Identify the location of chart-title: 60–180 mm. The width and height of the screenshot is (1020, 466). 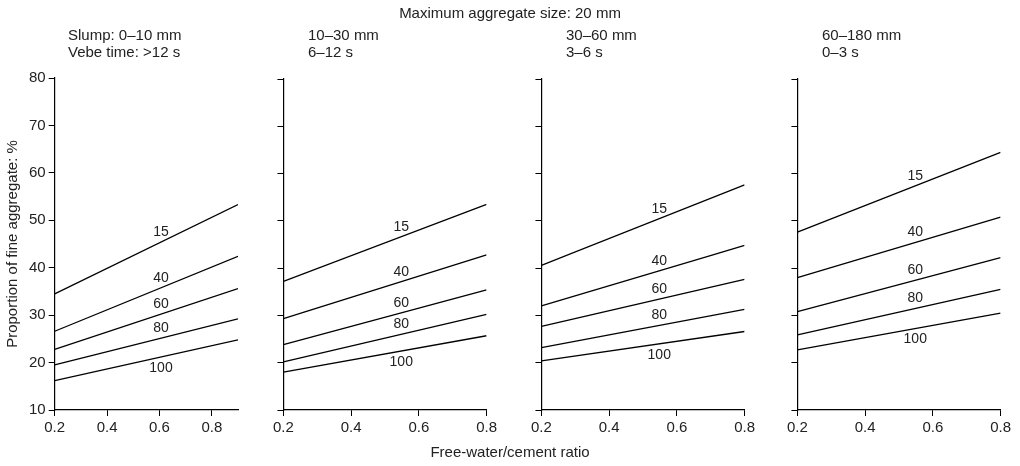
(862, 34).